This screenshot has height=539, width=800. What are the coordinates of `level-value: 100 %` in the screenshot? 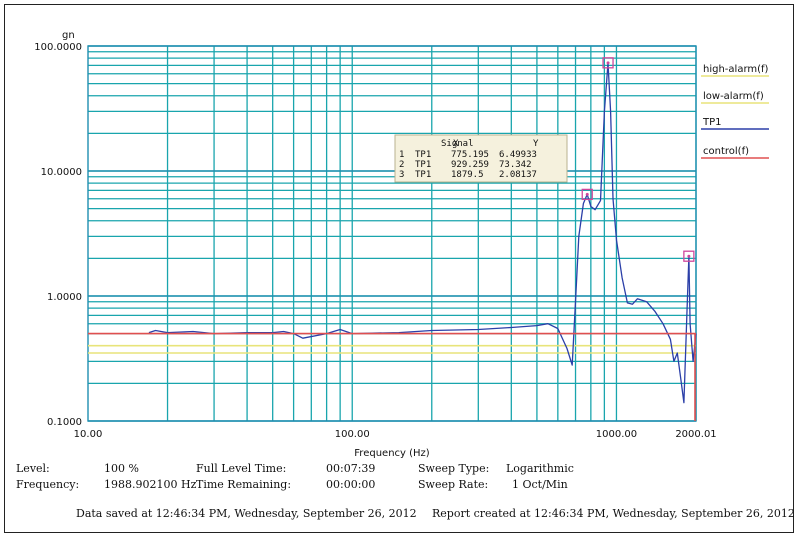 It's located at (121, 468).